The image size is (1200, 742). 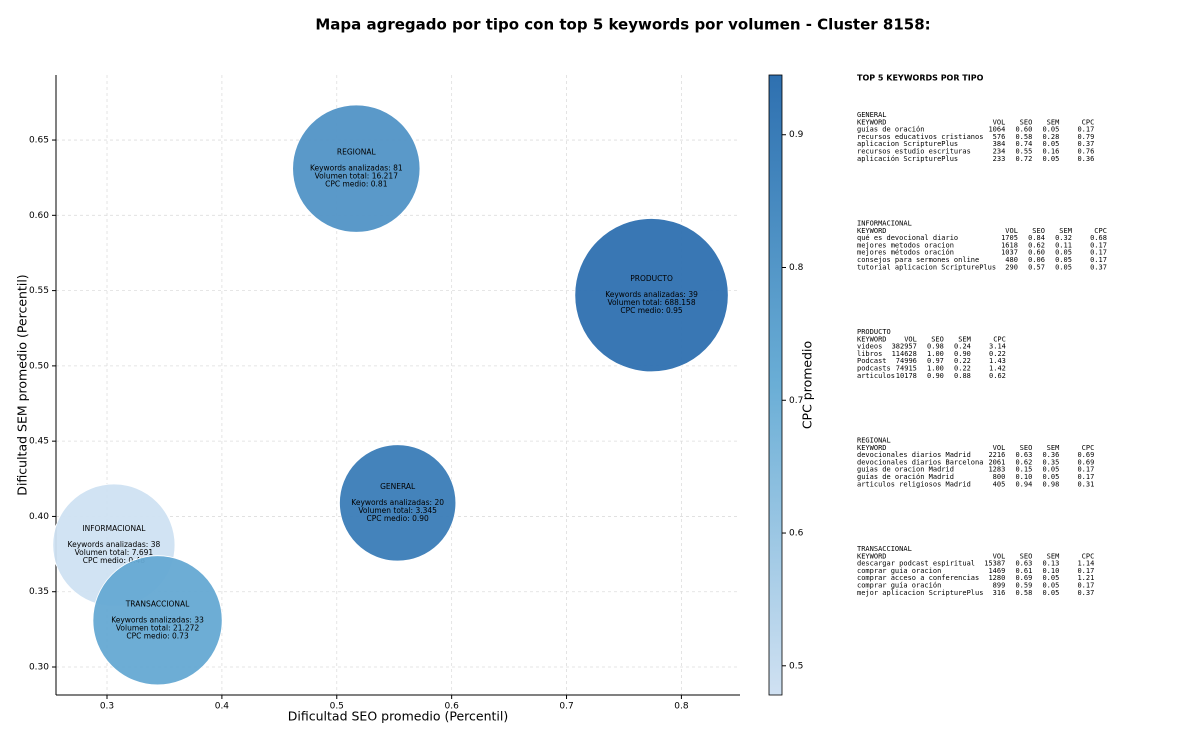 I want to click on table-cell: devocionales diarios Barcelona, so click(x=920, y=462).